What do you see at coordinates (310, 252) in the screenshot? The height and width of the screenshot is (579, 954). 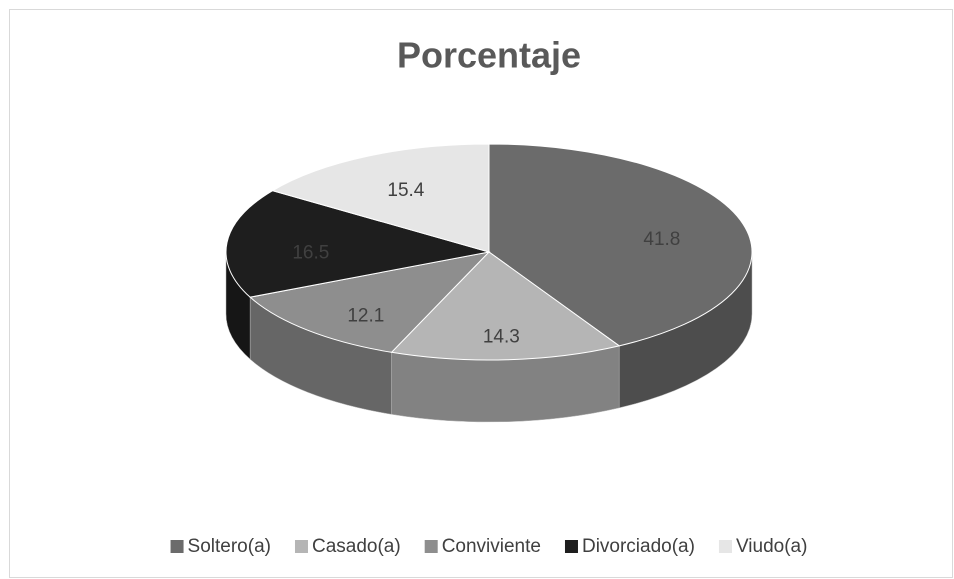 I see `data-label: 16.5` at bounding box center [310, 252].